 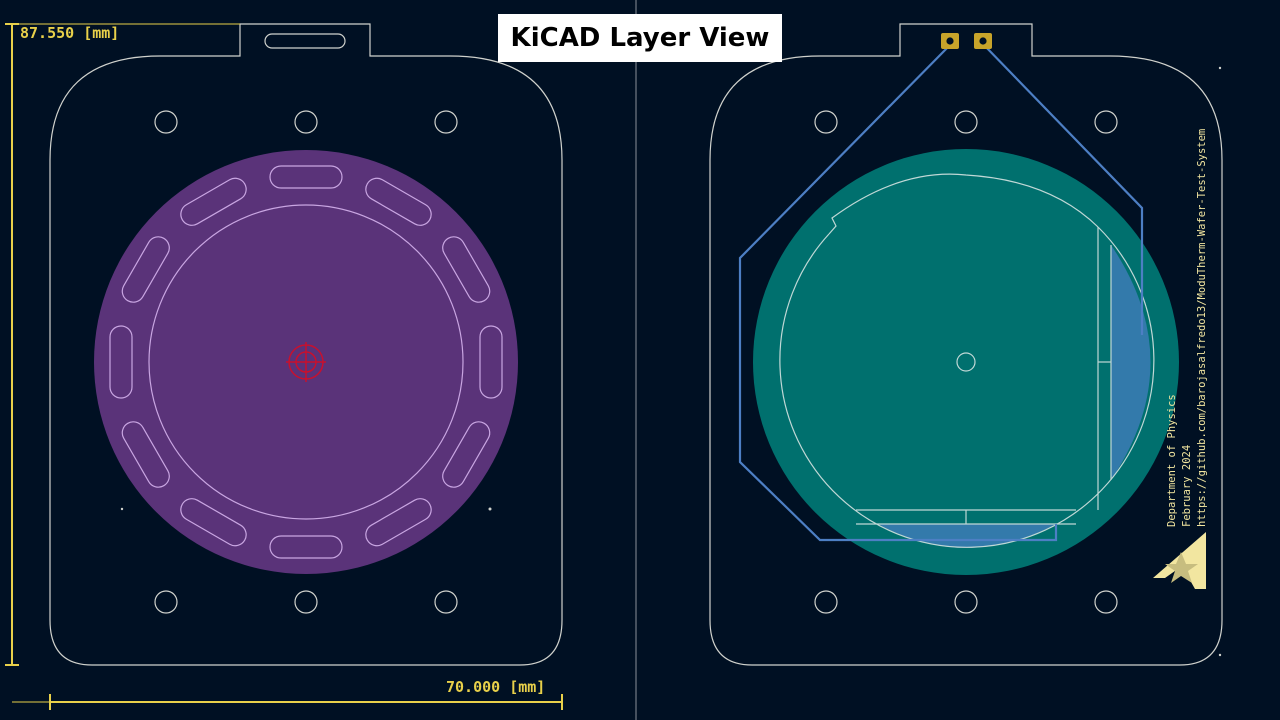 I want to click on wafer-outline, so click(x=967, y=387).